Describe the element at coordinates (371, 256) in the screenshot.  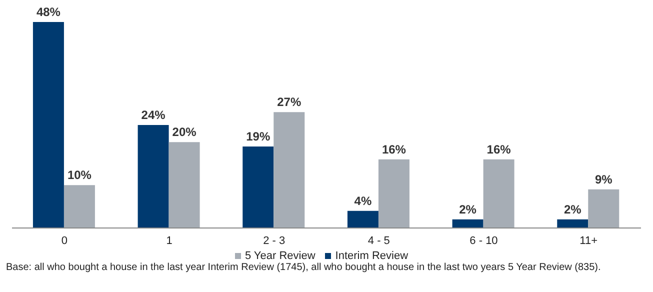
I see `legend-label: Interim Review` at that location.